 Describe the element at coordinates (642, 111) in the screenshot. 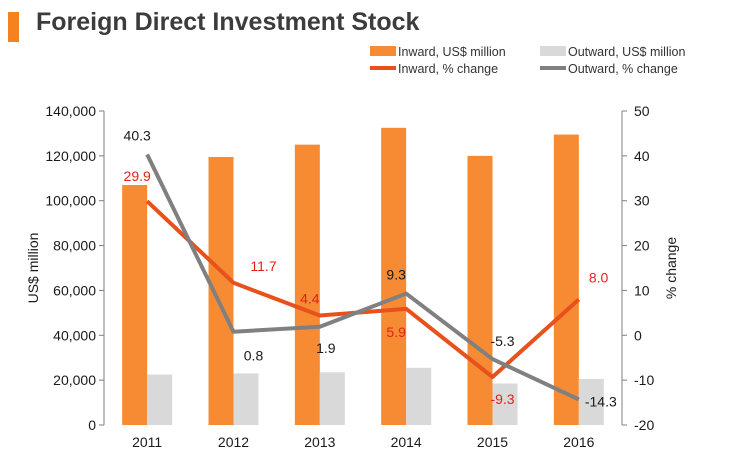

I see `right-tick-label: 50` at that location.